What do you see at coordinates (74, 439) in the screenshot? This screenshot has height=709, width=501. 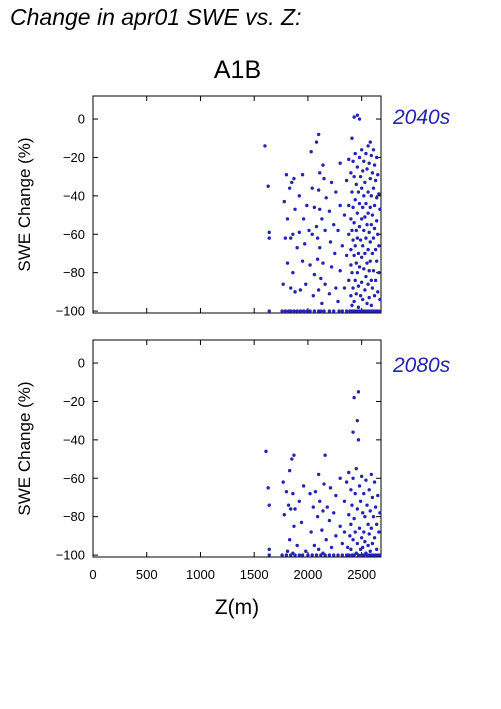 I see `y-tick-label: −40` at bounding box center [74, 439].